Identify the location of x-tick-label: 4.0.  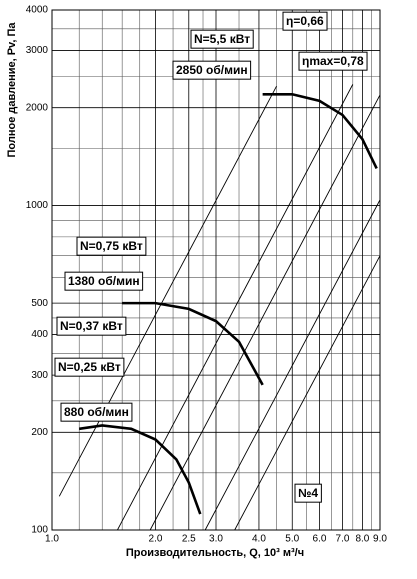
(259, 539).